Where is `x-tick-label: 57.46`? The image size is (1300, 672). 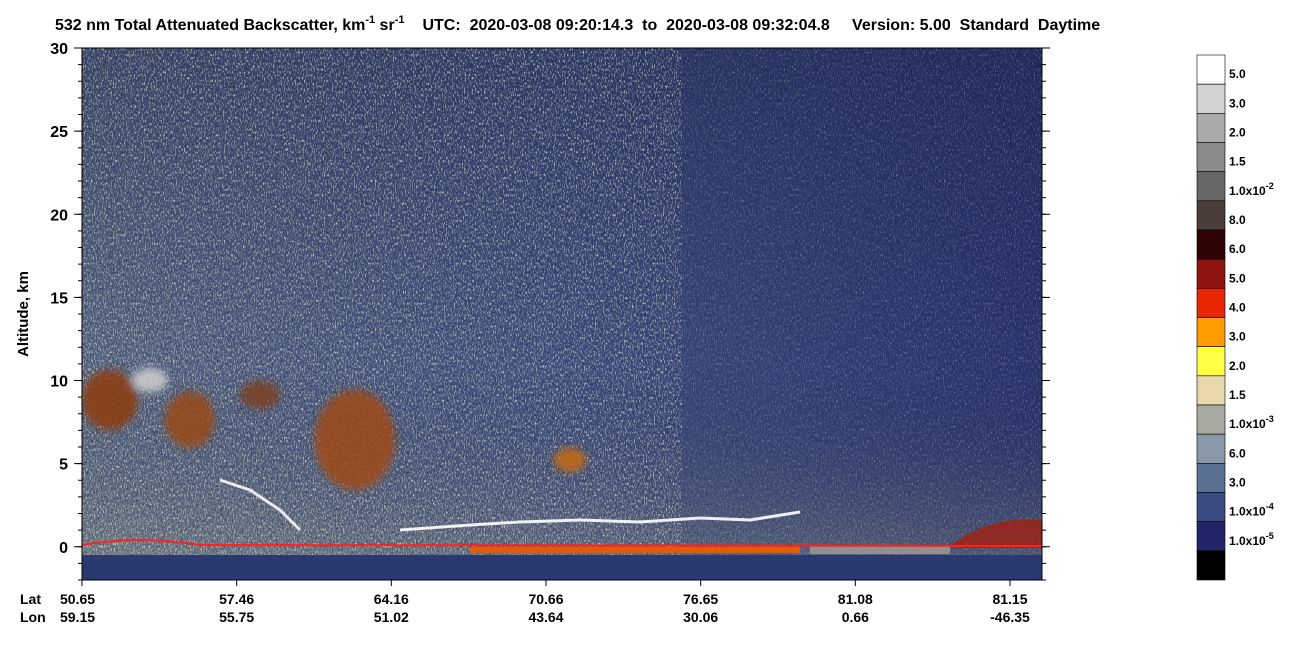 x-tick-label: 57.46 is located at coordinates (236, 599).